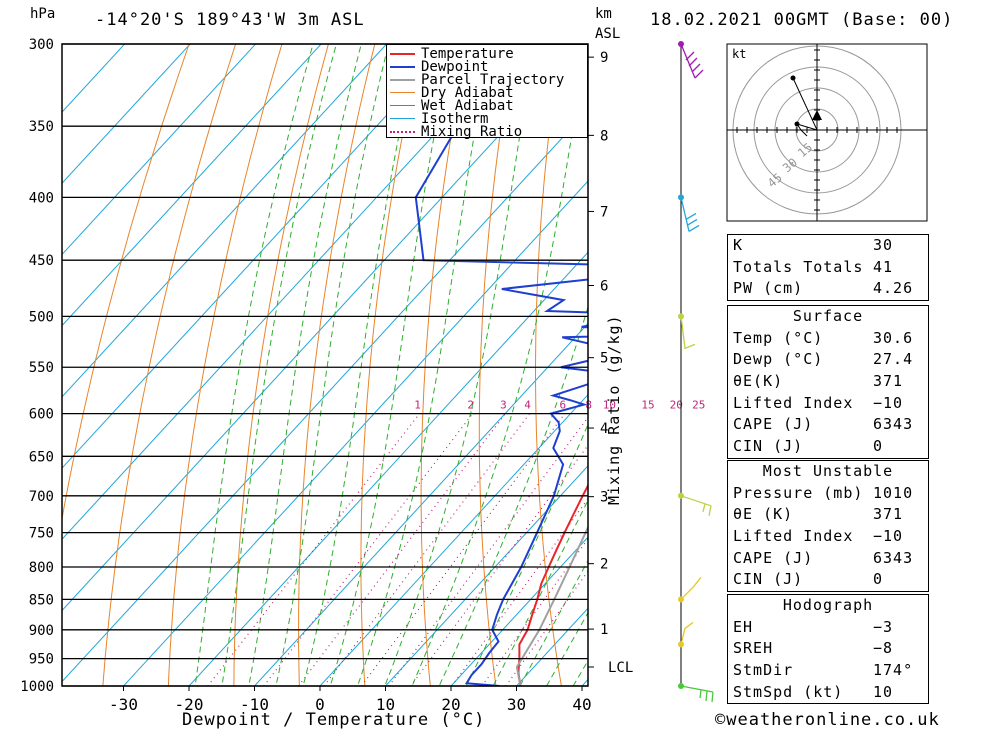 This screenshot has width=1000, height=733. What do you see at coordinates (620, 668) in the screenshot?
I see `lcl-label: LCL` at bounding box center [620, 668].